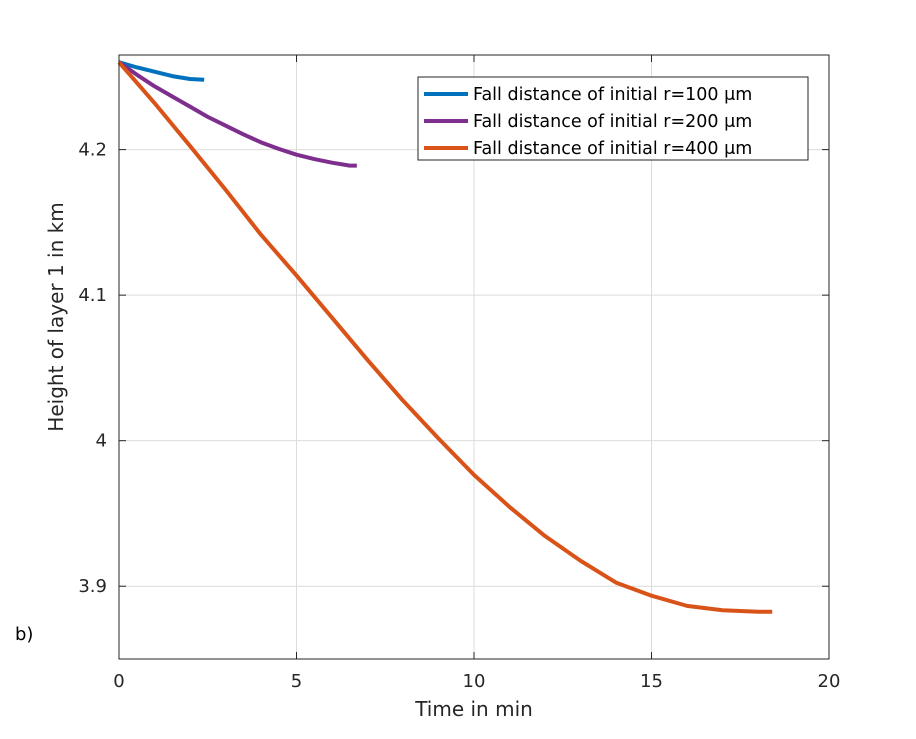 The width and height of the screenshot is (916, 739). Describe the element at coordinates (92, 295) in the screenshot. I see `y-tick-label: 4.1` at that location.